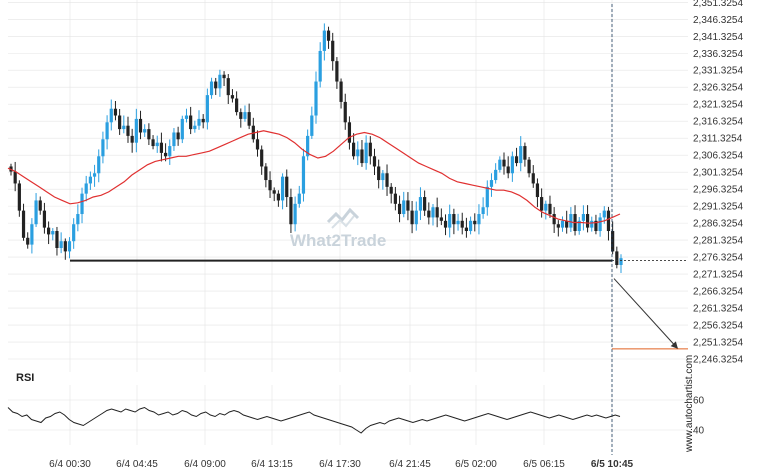 Image resolution: width=760 pixels, height=475 pixels. What do you see at coordinates (137, 464) in the screenshot?
I see `time-tick-label: 6/4 04:45` at bounding box center [137, 464].